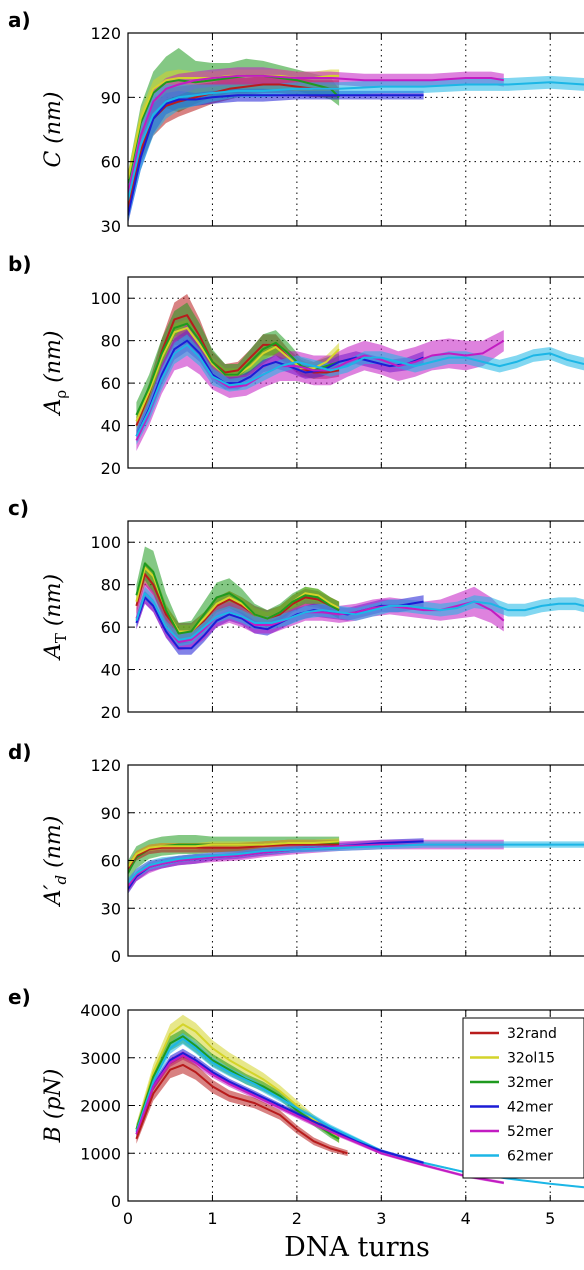 The height and width of the screenshot is (1270, 584). I want to click on y-axis-label: Aρ (nm), so click(55, 374).